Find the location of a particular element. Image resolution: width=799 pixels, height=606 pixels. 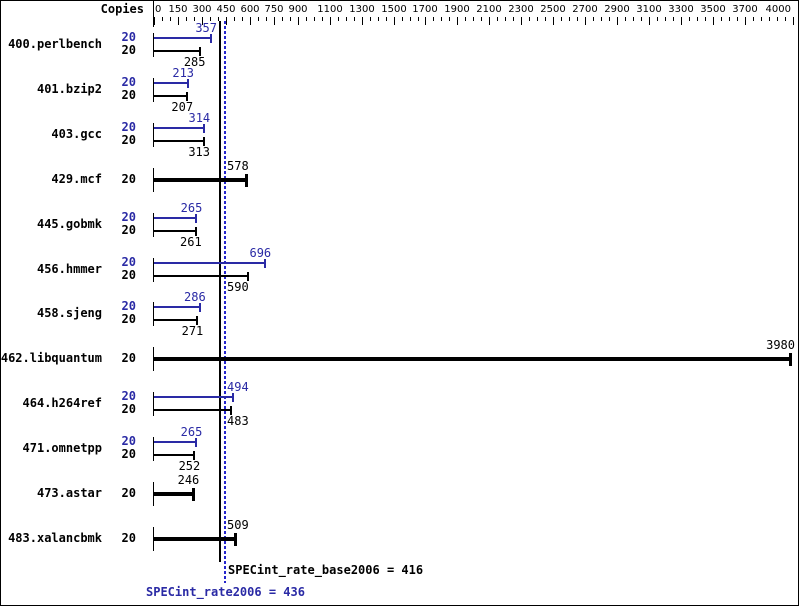

base-value-label: 207 is located at coordinates (182, 107).